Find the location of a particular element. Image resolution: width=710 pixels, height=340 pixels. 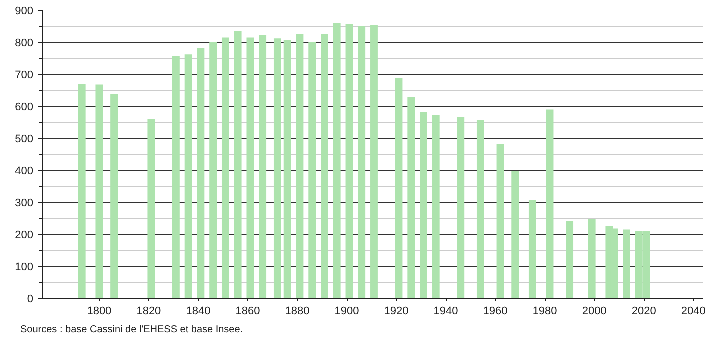

x-tick-label: 1880 is located at coordinates (297, 312).